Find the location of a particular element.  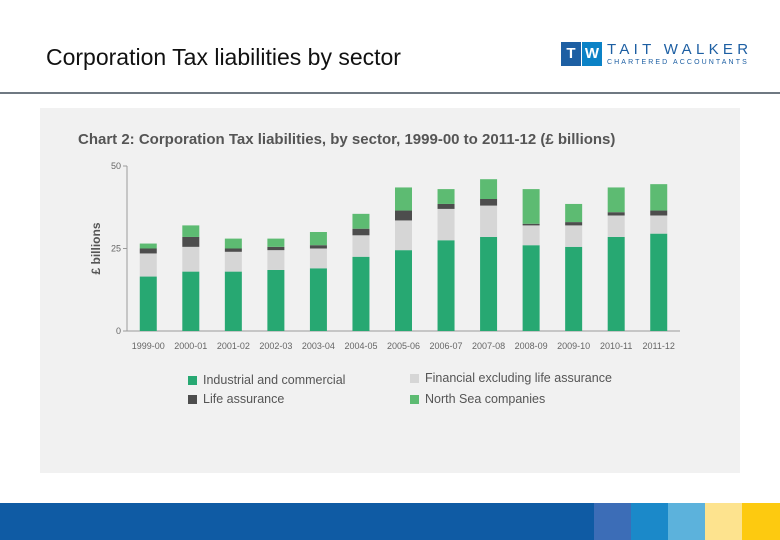

slide-title: Corporation Tax liabilities by sector is located at coordinates (223, 57).